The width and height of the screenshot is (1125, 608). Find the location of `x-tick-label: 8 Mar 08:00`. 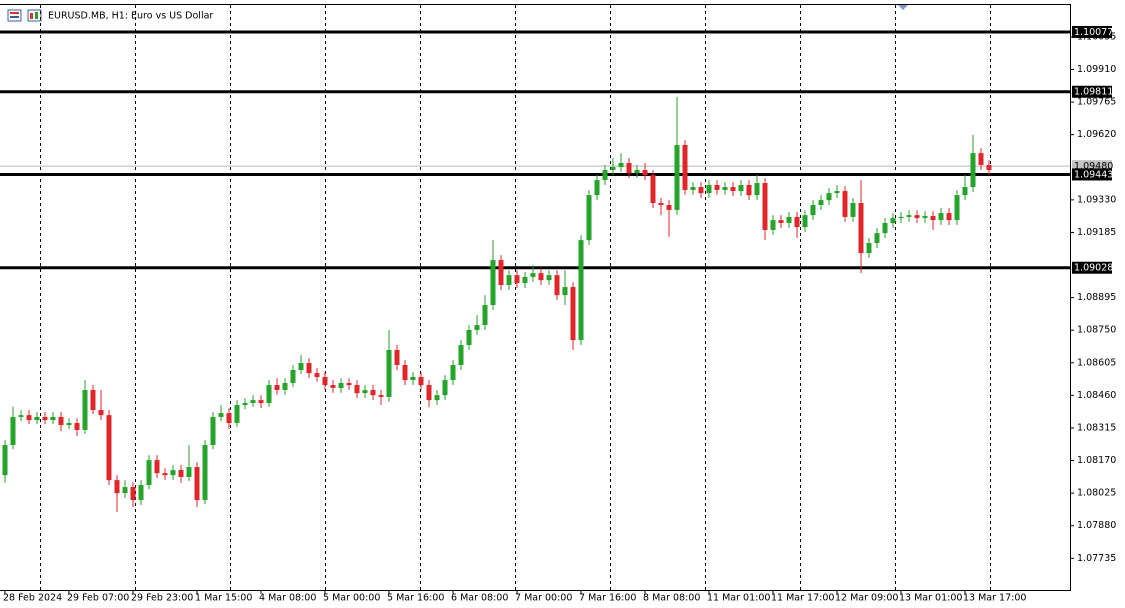

x-tick-label: 8 Mar 08:00 is located at coordinates (671, 598).